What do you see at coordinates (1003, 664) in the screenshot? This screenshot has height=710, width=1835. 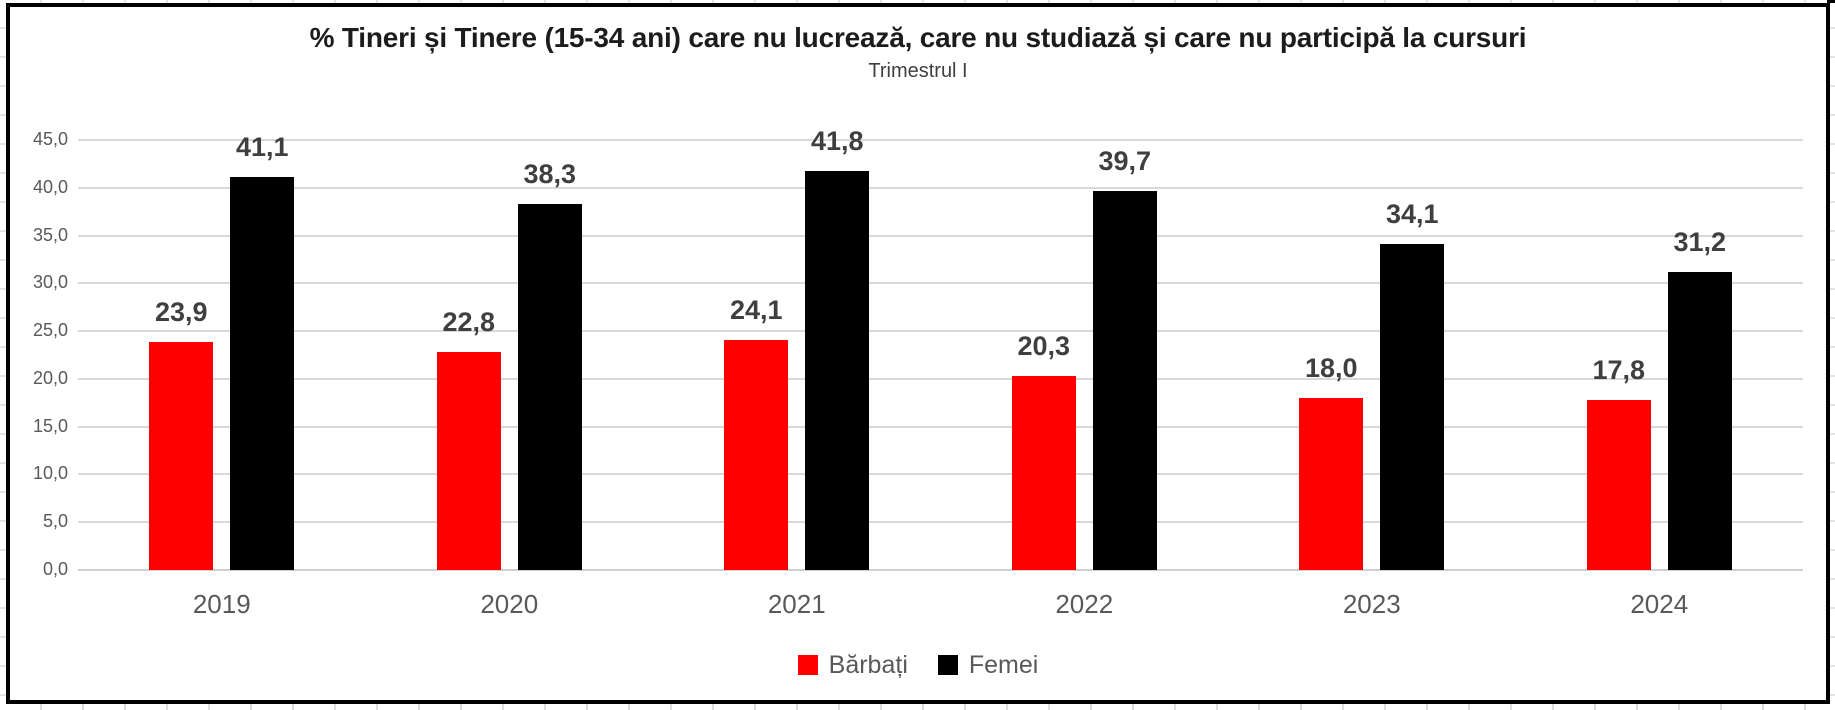 I see `legend-label-femei: Femei` at bounding box center [1003, 664].